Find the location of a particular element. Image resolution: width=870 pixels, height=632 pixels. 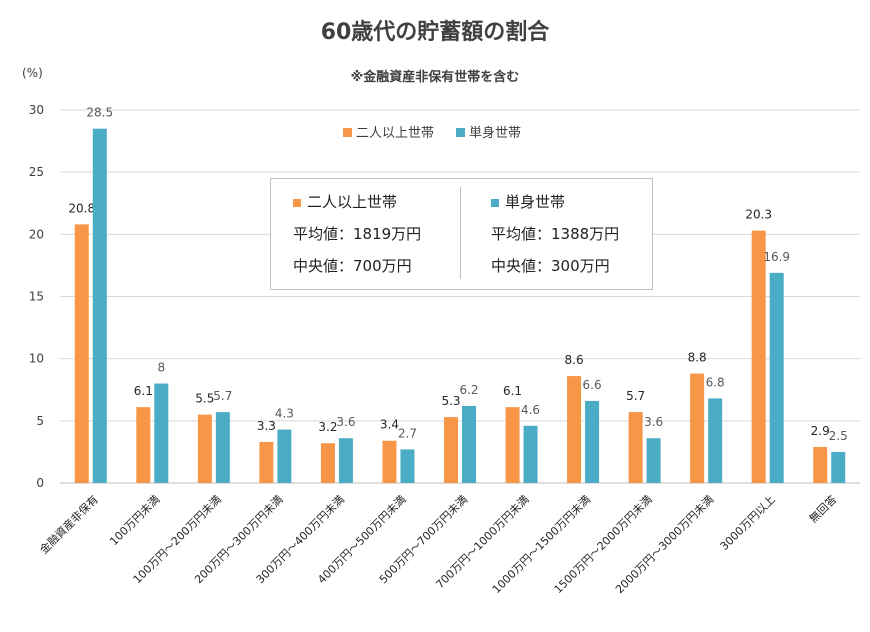

data-label: 5.3 is located at coordinates (450, 401).